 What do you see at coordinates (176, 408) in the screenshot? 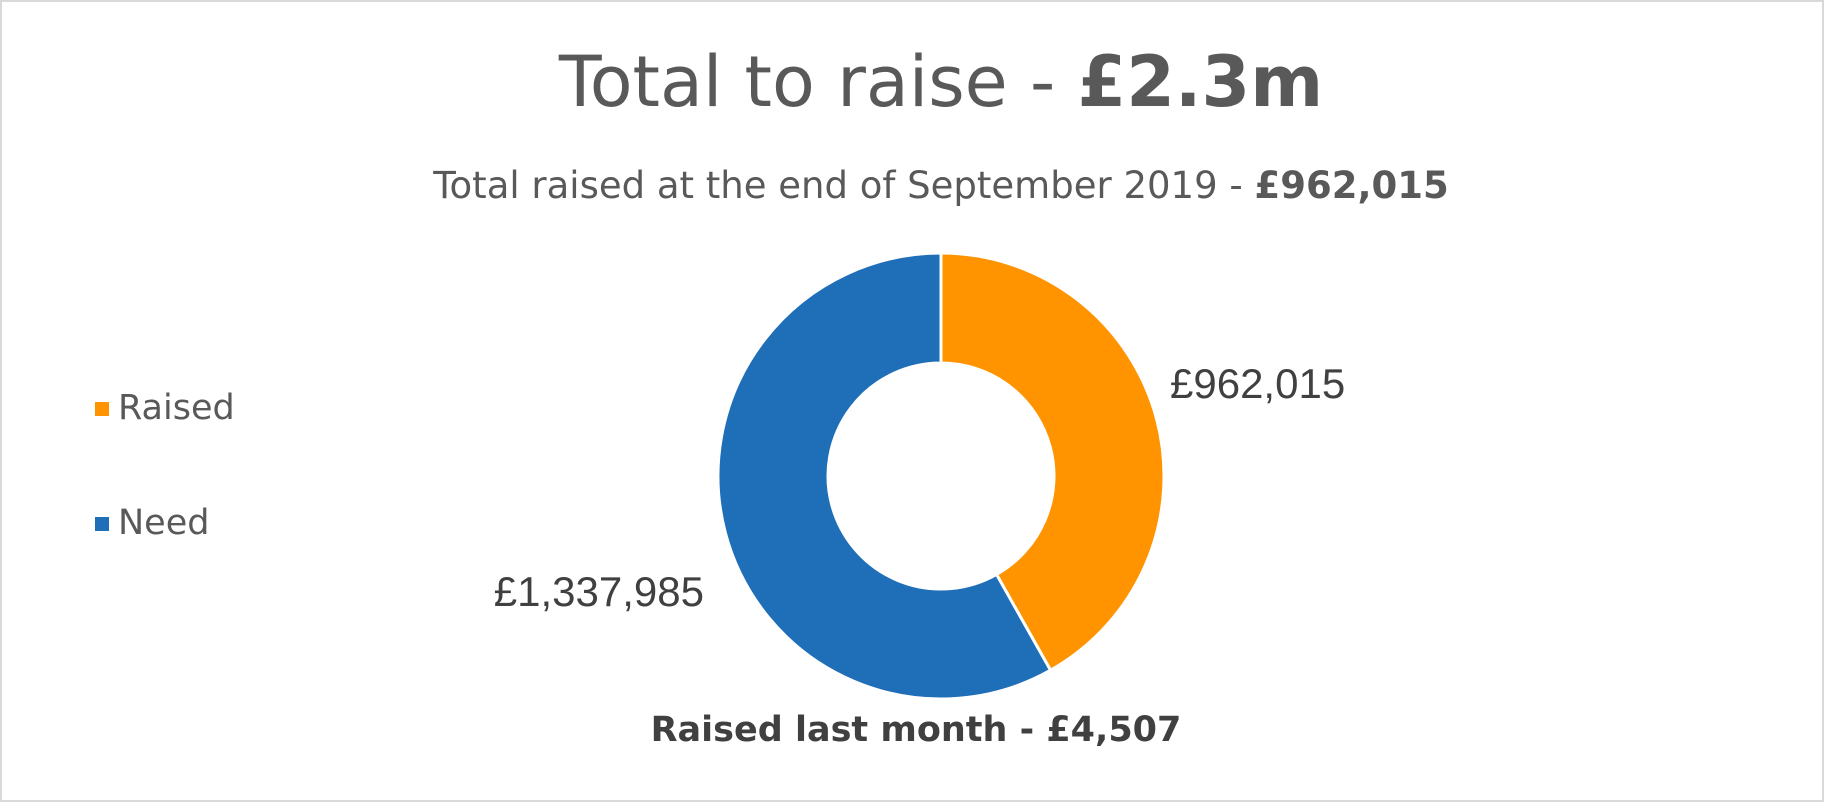
I see `legend-label: Raised` at bounding box center [176, 408].